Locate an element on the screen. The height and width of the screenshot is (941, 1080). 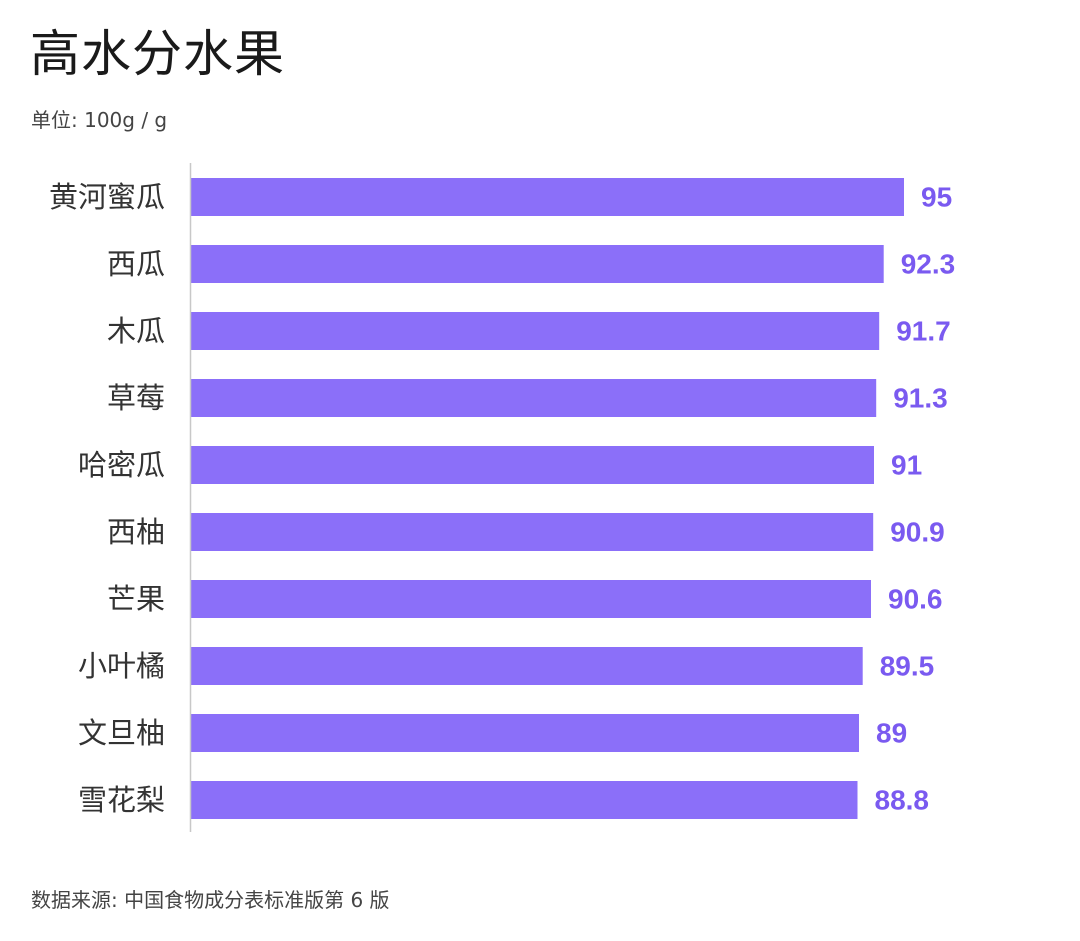
category-label: 西柚 is located at coordinates (136, 532).